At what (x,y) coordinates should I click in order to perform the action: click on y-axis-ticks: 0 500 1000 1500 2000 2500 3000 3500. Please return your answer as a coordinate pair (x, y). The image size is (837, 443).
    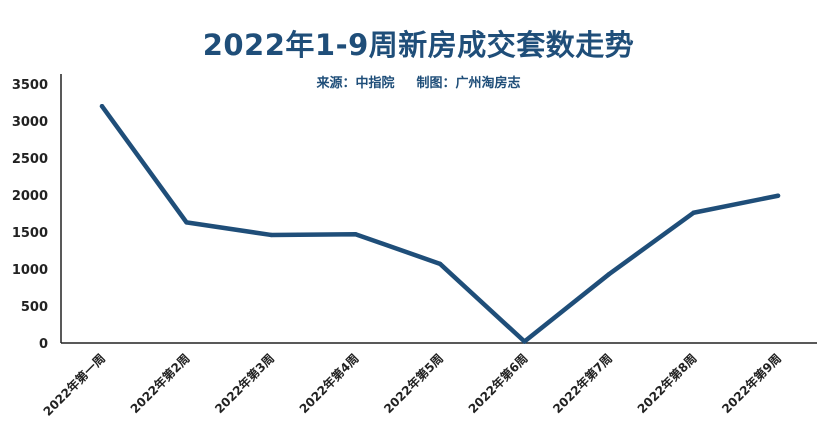
    Looking at the image, I should click on (30, 215).